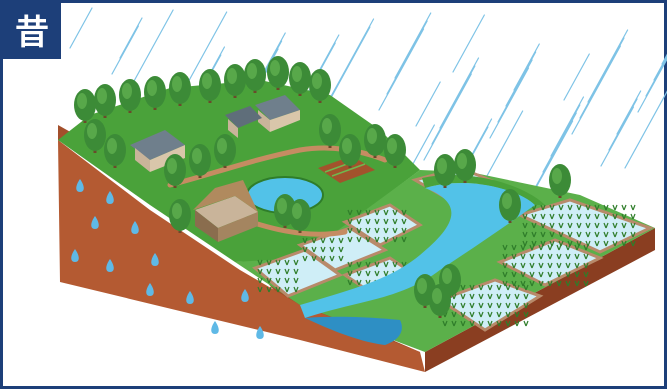 Image resolution: width=667 pixels, height=389 pixels. What do you see at coordinates (483, 190) in the screenshot?
I see `river-bank` at bounding box center [483, 190].